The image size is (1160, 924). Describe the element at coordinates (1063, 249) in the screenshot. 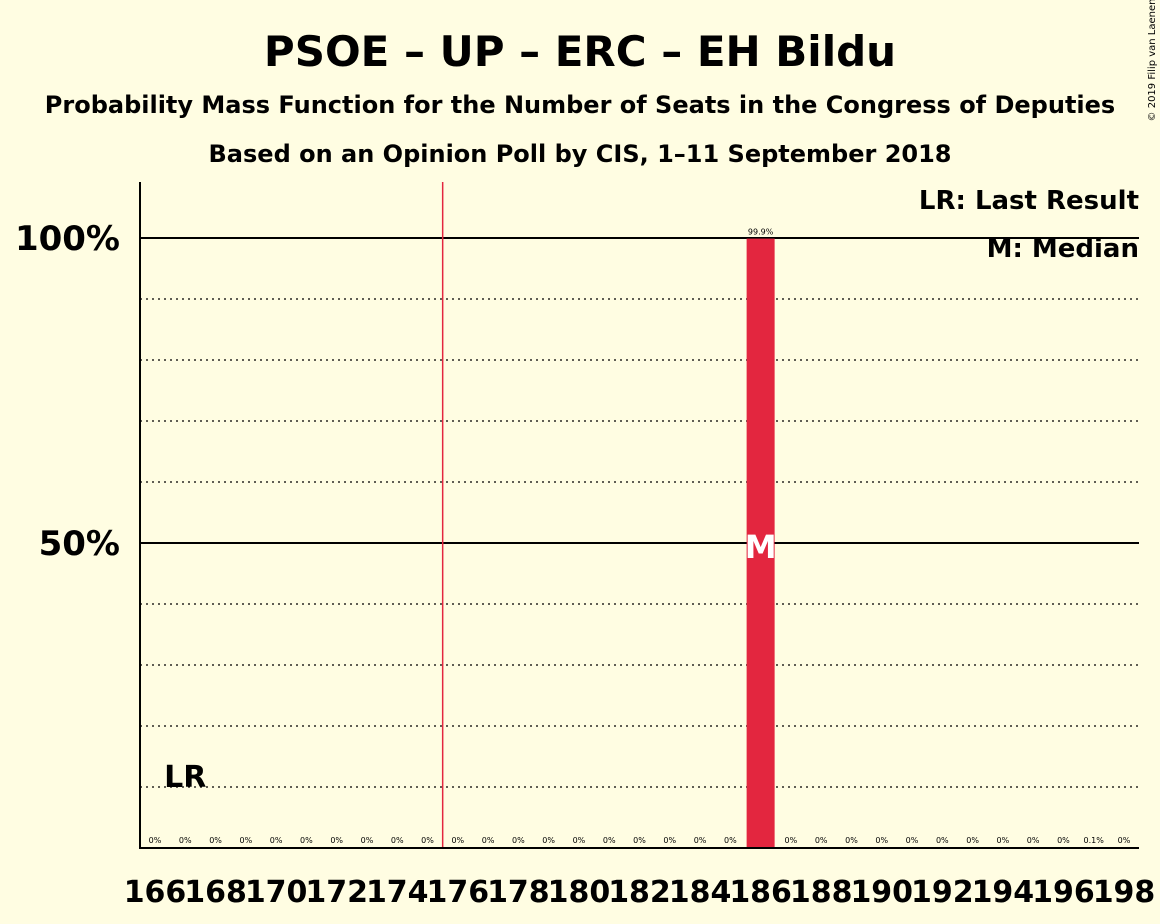

I see `legend-median: M: Median` at that location.